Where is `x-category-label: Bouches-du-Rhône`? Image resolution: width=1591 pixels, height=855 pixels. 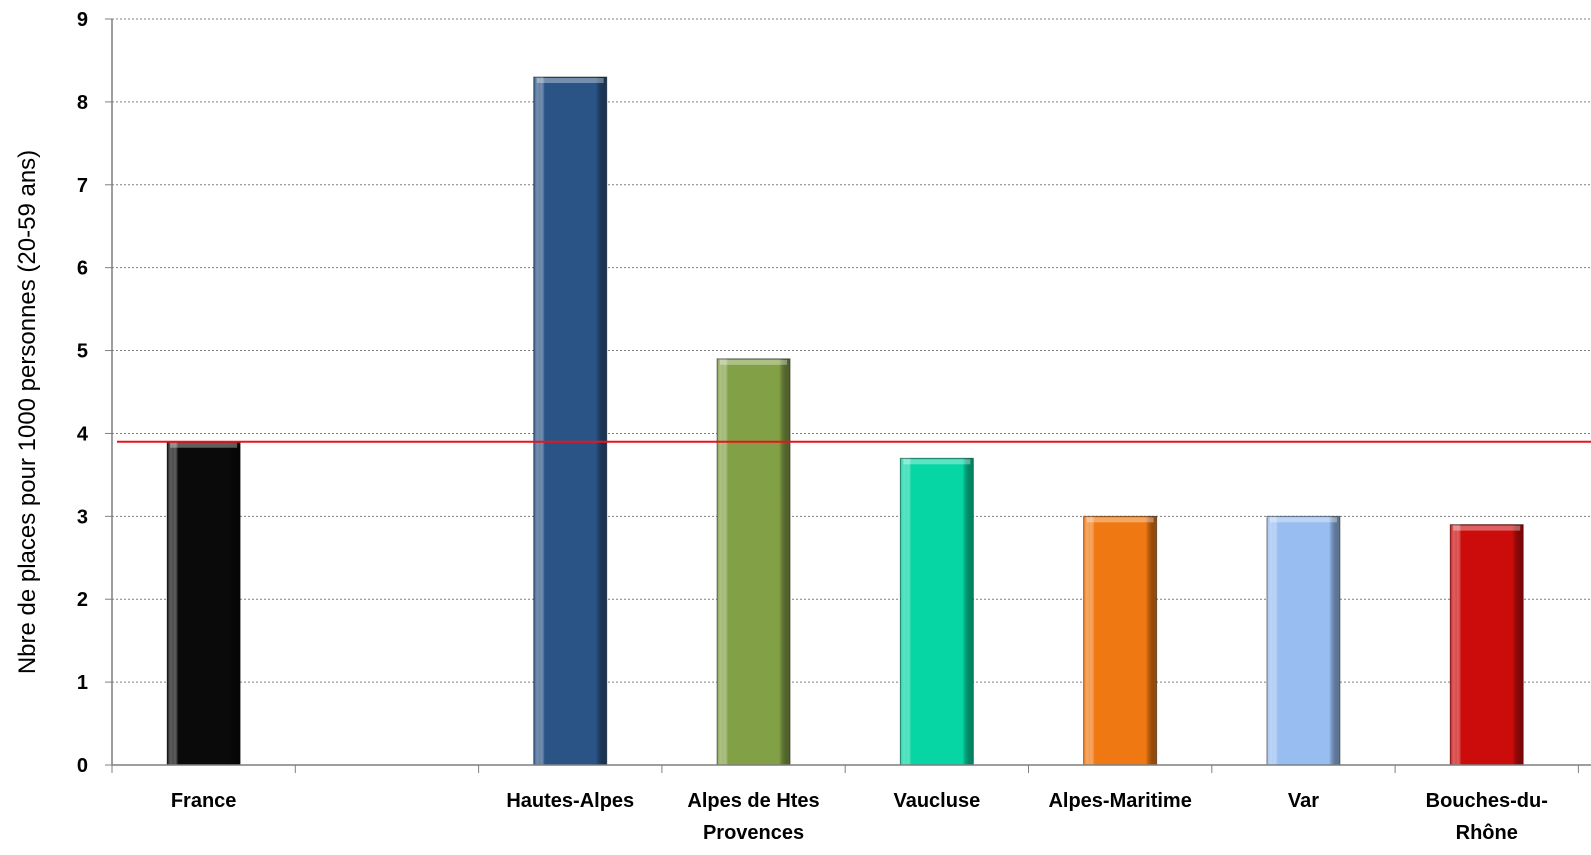
x-category-label: Bouches-du-Rhône is located at coordinates (1487, 817).